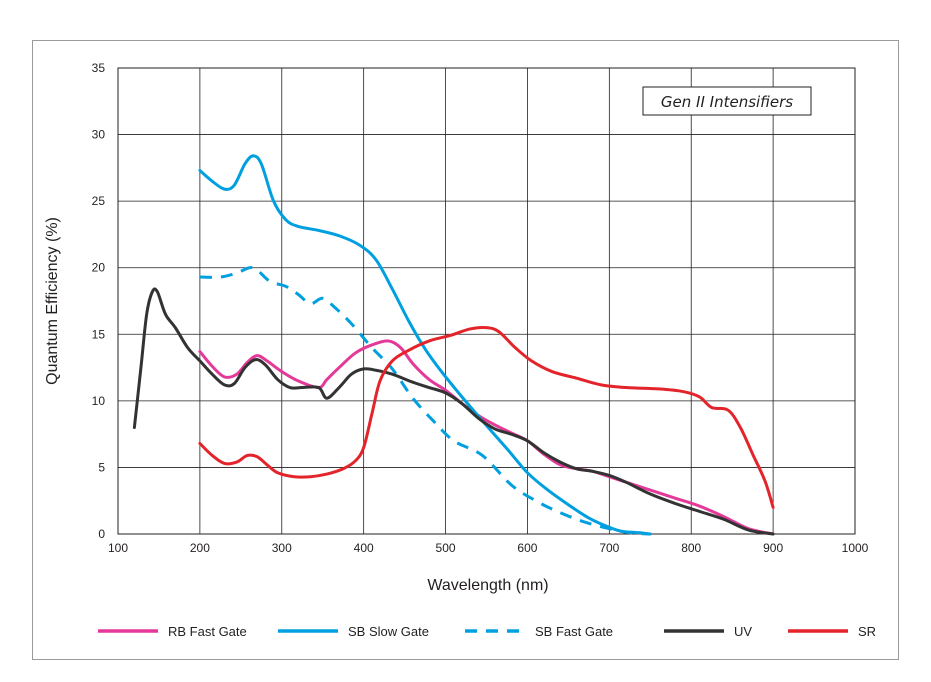  Describe the element at coordinates (446, 548) in the screenshot. I see `x-tick-label: 500` at that location.